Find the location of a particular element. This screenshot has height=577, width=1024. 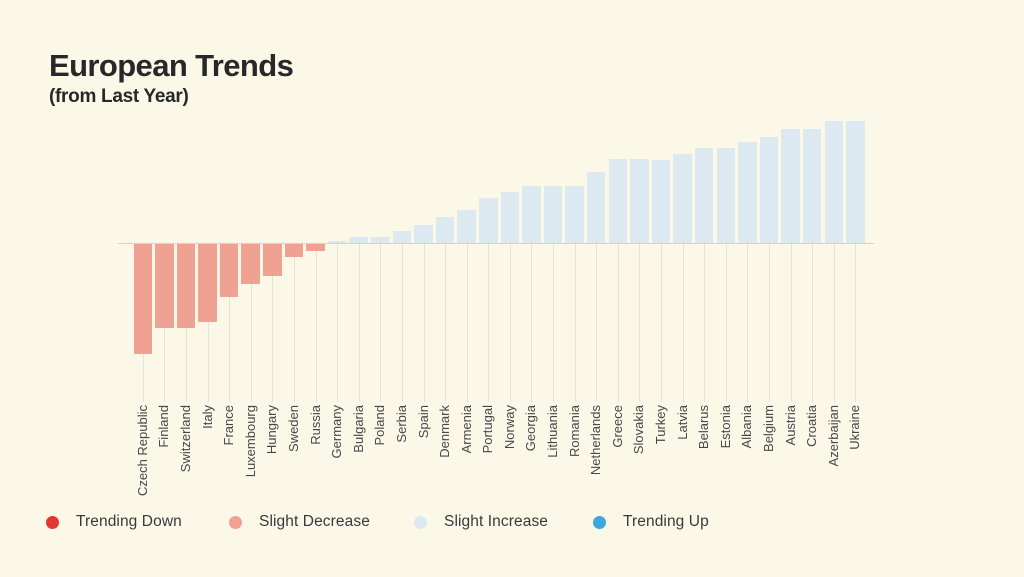

axis-label: Finland is located at coordinates (164, 426).